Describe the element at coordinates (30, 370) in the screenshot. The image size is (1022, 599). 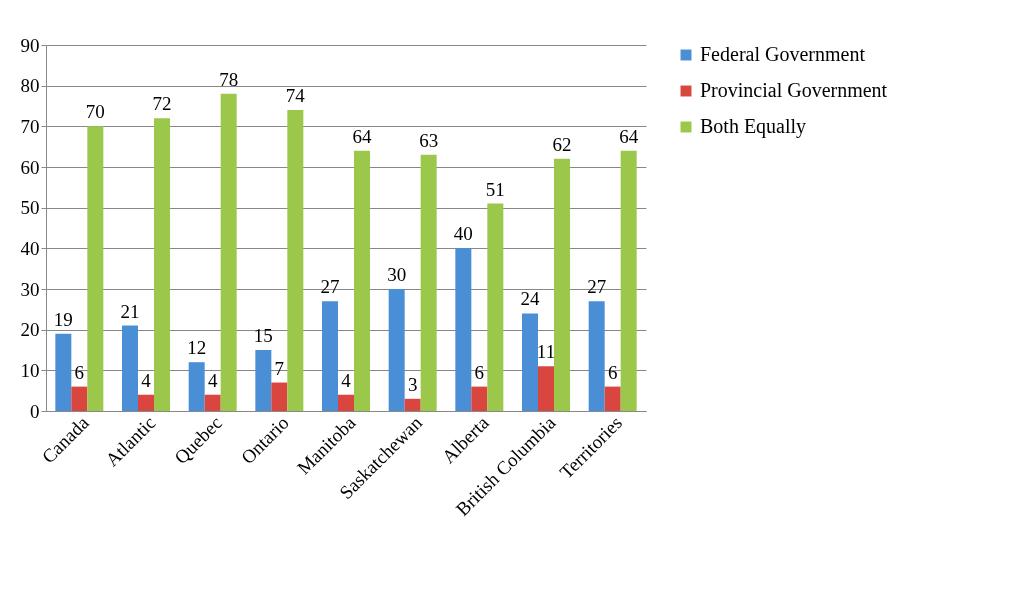
I see `y-tick-label: 10` at that location.